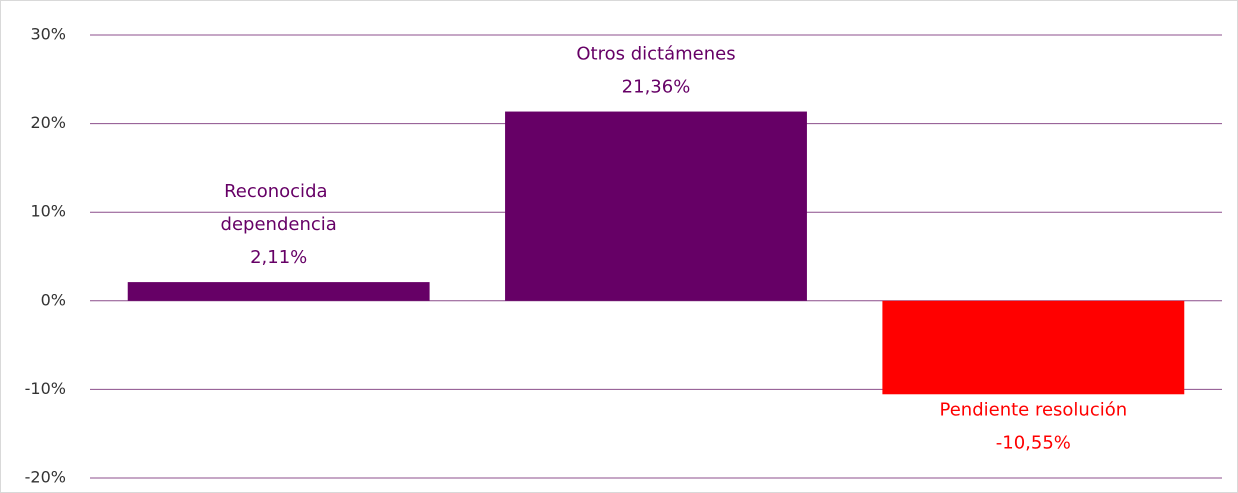 This screenshot has height=493, width=1238. I want to click on data-label: 2,11%, so click(278, 257).